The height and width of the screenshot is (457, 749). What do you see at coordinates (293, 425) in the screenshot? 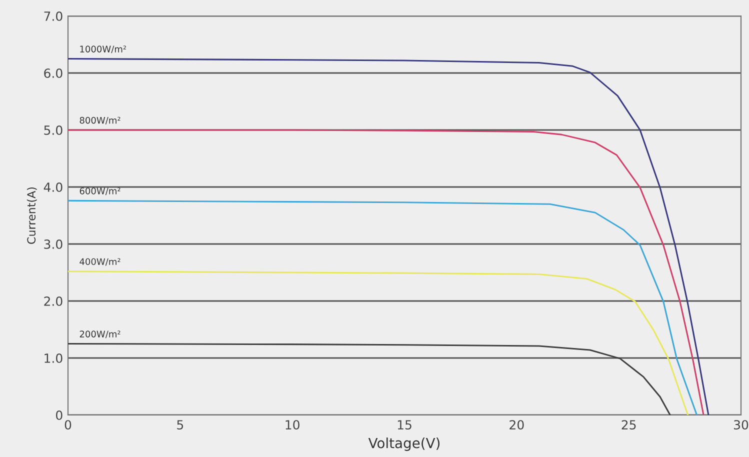
I see `x-tick-label: 10` at bounding box center [293, 425].